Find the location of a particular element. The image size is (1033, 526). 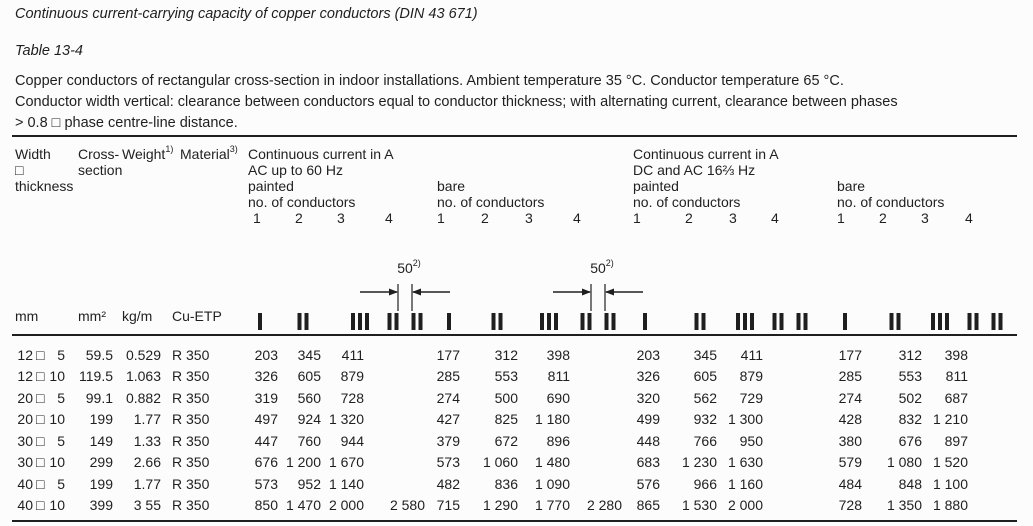

cell-current: 879 is located at coordinates (352, 376).